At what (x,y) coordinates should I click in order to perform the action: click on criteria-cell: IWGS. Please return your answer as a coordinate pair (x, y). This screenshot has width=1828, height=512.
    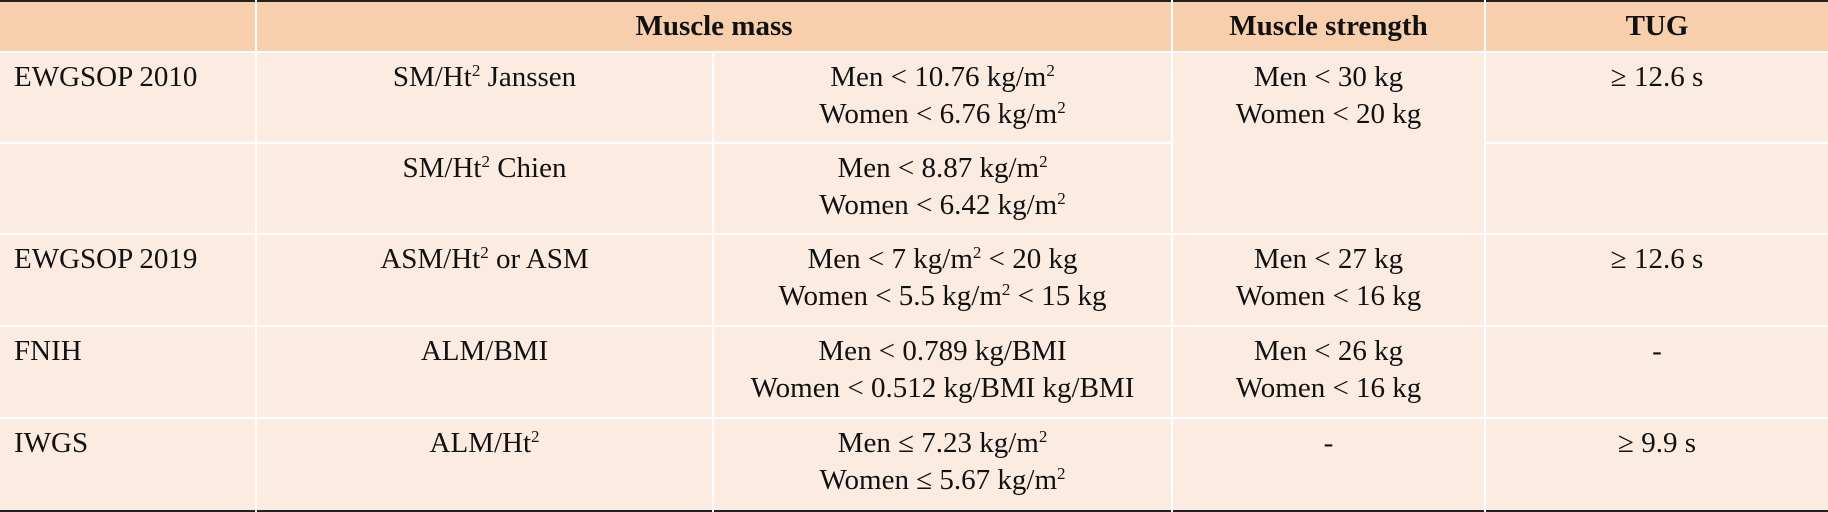
    Looking at the image, I should click on (128, 464).